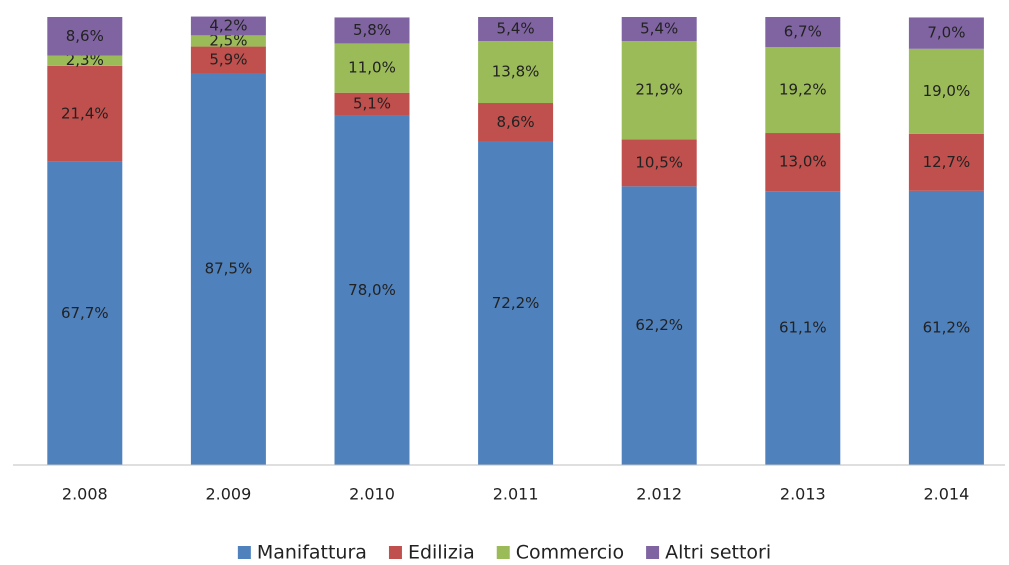 The width and height of the screenshot is (1009, 565). I want to click on x-tick-label: 2.013, so click(803, 494).